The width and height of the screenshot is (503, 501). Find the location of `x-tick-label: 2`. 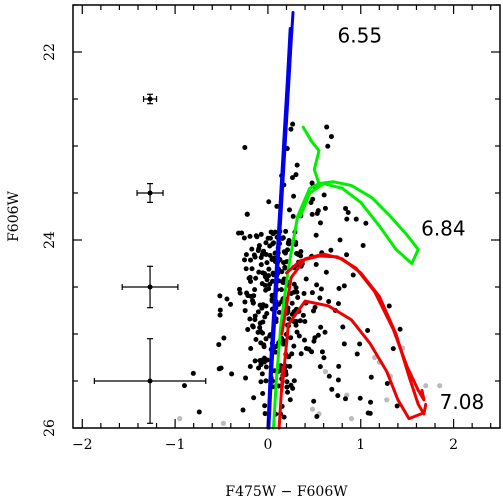

x-tick-label: 2 is located at coordinates (453, 445).